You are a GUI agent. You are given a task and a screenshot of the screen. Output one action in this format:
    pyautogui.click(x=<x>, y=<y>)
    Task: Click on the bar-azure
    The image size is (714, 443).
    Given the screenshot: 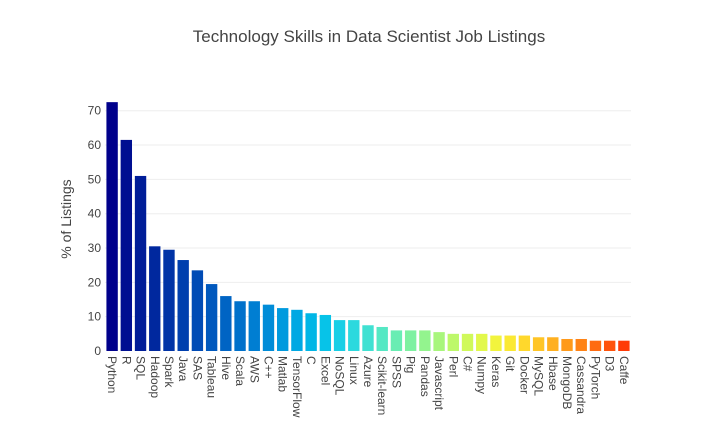 What is the action you would take?
    pyautogui.click(x=368, y=338)
    